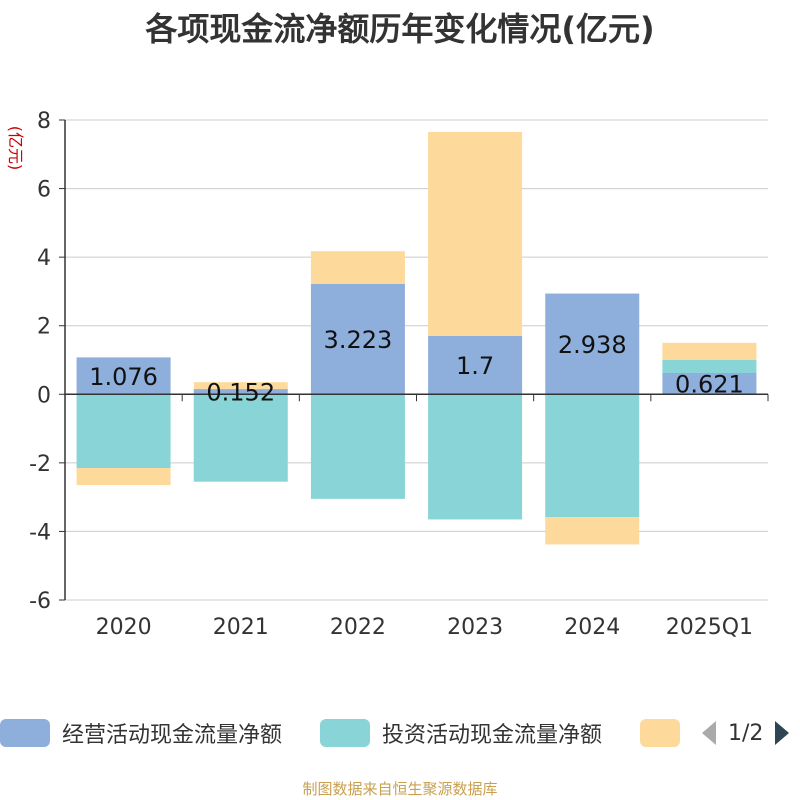 This screenshot has width=800, height=800. What do you see at coordinates (44, 121) in the screenshot?
I see `y-tick-label: 8` at bounding box center [44, 121].